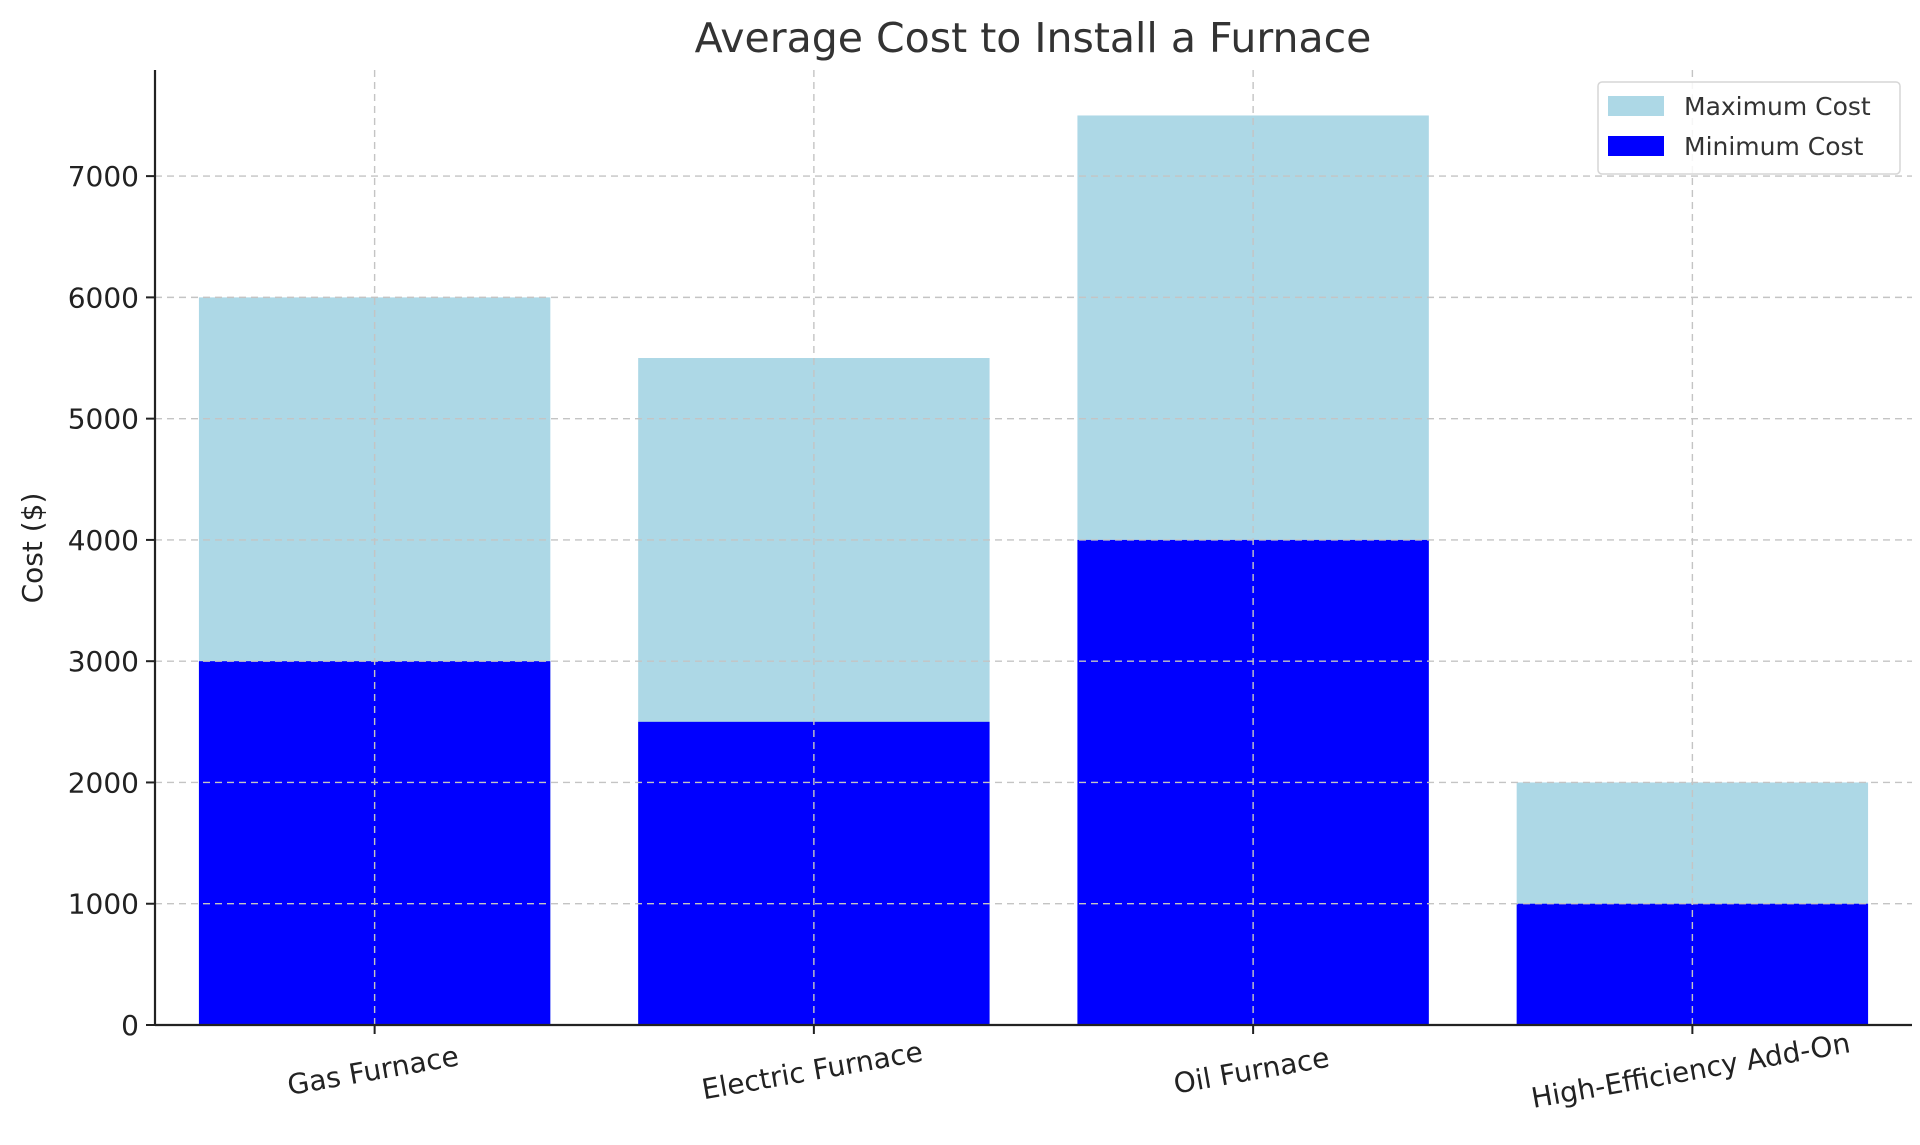 The width and height of the screenshot is (1920, 1145). What do you see at coordinates (812, 1070) in the screenshot?
I see `x-tick-label: Electric Furnace` at bounding box center [812, 1070].